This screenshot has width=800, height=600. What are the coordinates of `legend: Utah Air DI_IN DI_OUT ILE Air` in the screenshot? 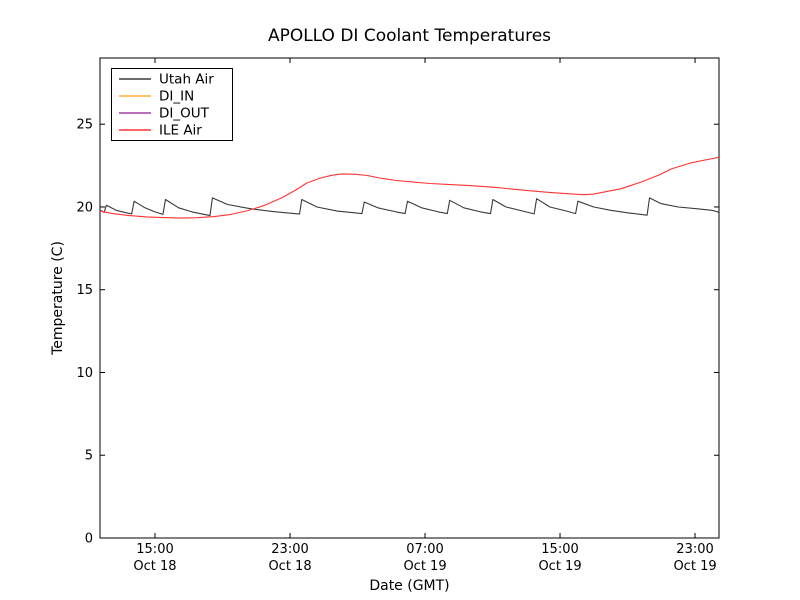 It's located at (172, 104).